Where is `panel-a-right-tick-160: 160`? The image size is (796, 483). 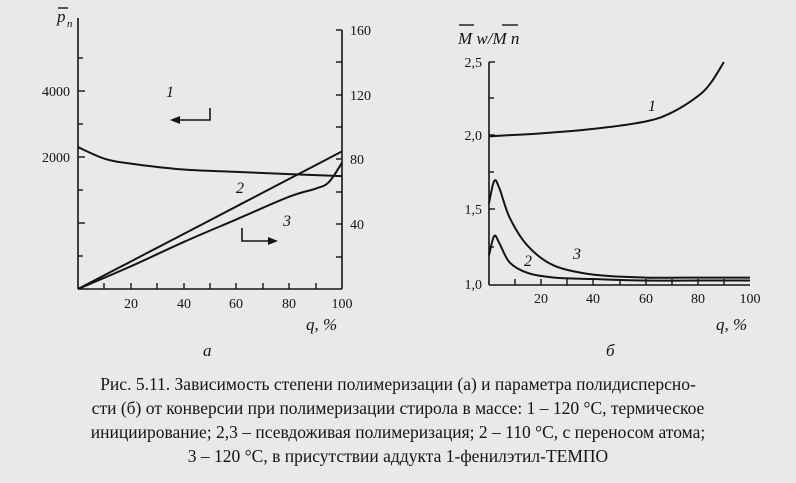
panel-a-right-tick-160: 160 is located at coordinates (360, 31).